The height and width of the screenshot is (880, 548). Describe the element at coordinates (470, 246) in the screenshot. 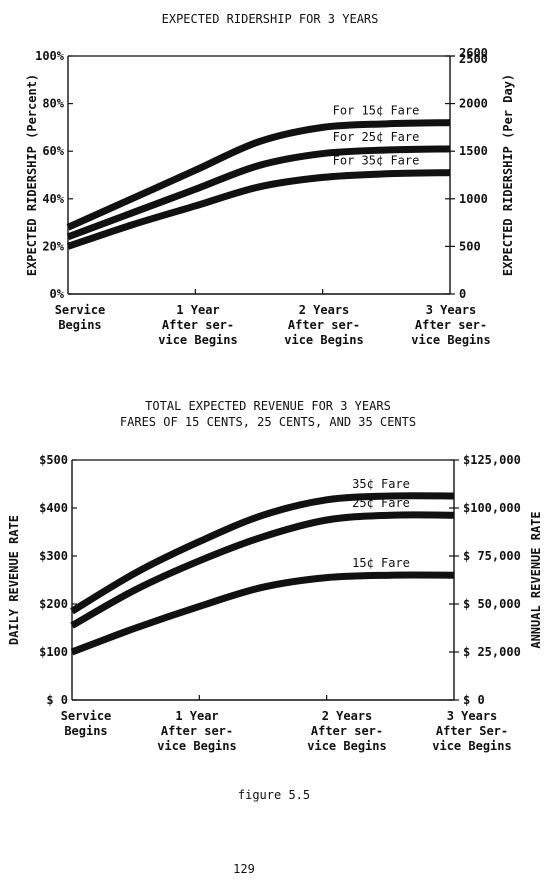

I see `y2-tick-label: 500` at that location.